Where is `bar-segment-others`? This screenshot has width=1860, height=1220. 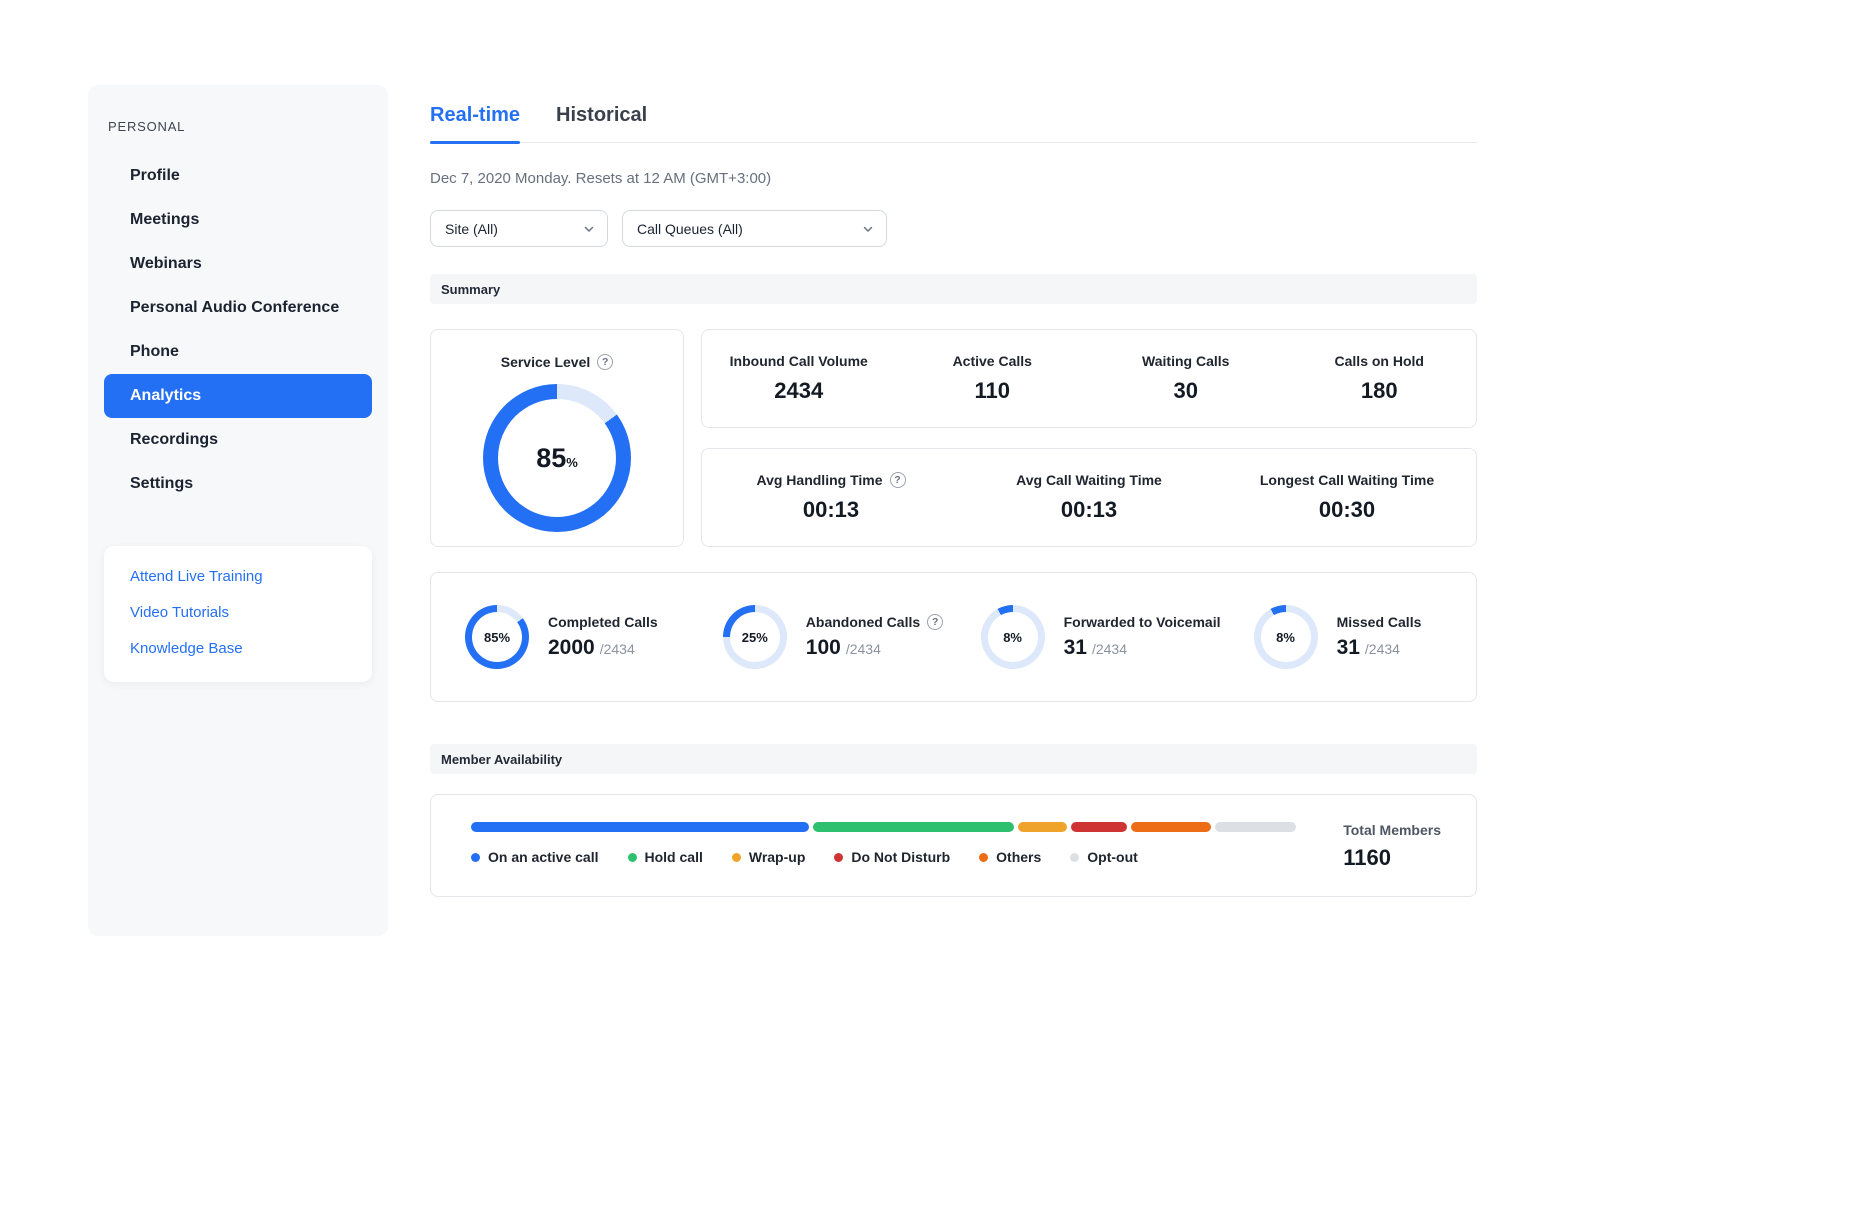 bar-segment-others is located at coordinates (1171, 827).